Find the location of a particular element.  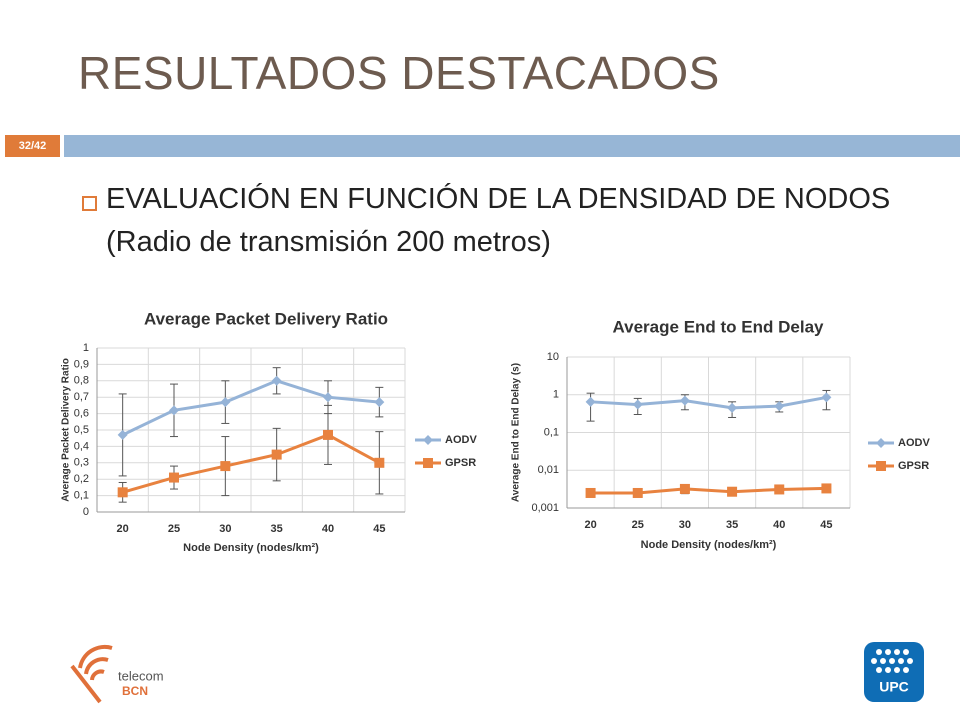

logo-text: BCN is located at coordinates (135, 691).